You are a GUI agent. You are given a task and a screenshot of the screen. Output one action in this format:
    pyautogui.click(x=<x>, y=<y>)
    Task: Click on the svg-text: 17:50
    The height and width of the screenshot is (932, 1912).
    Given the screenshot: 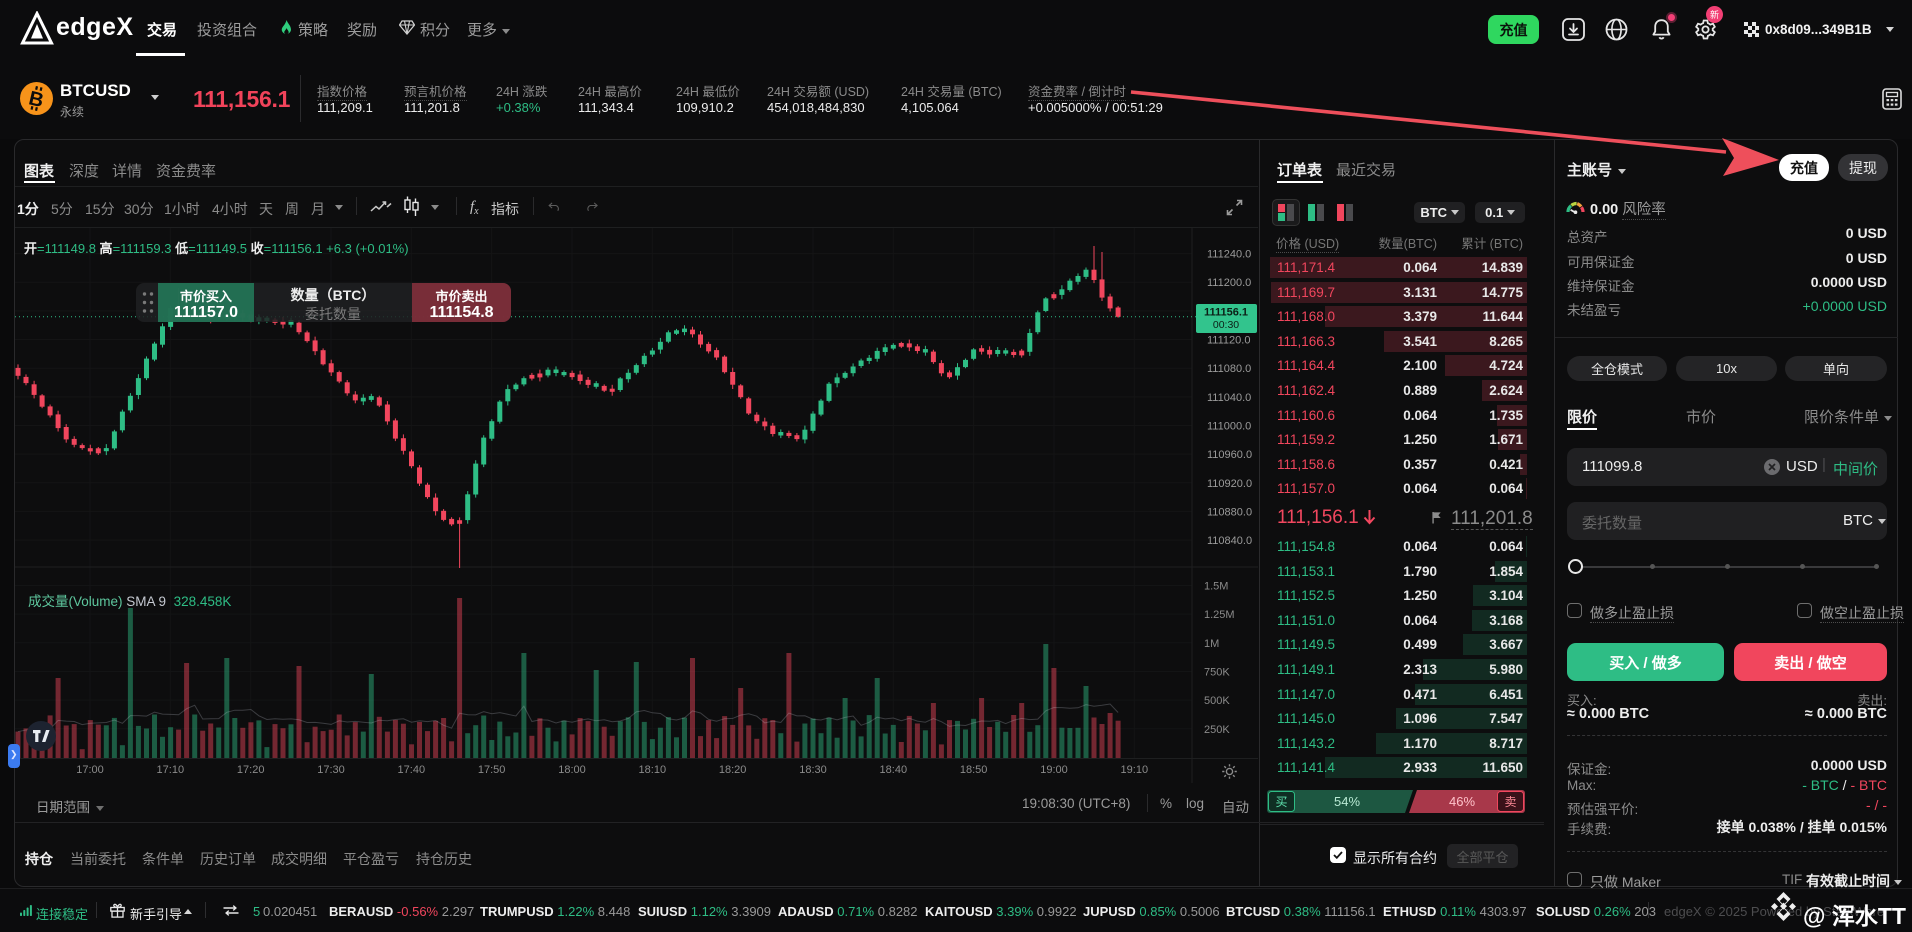 What is the action you would take?
    pyautogui.click(x=492, y=770)
    